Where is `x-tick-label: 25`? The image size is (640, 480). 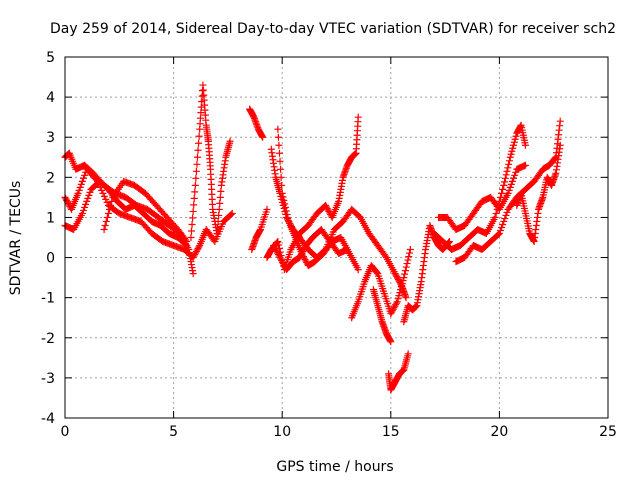
x-tick-label: 25 is located at coordinates (608, 432).